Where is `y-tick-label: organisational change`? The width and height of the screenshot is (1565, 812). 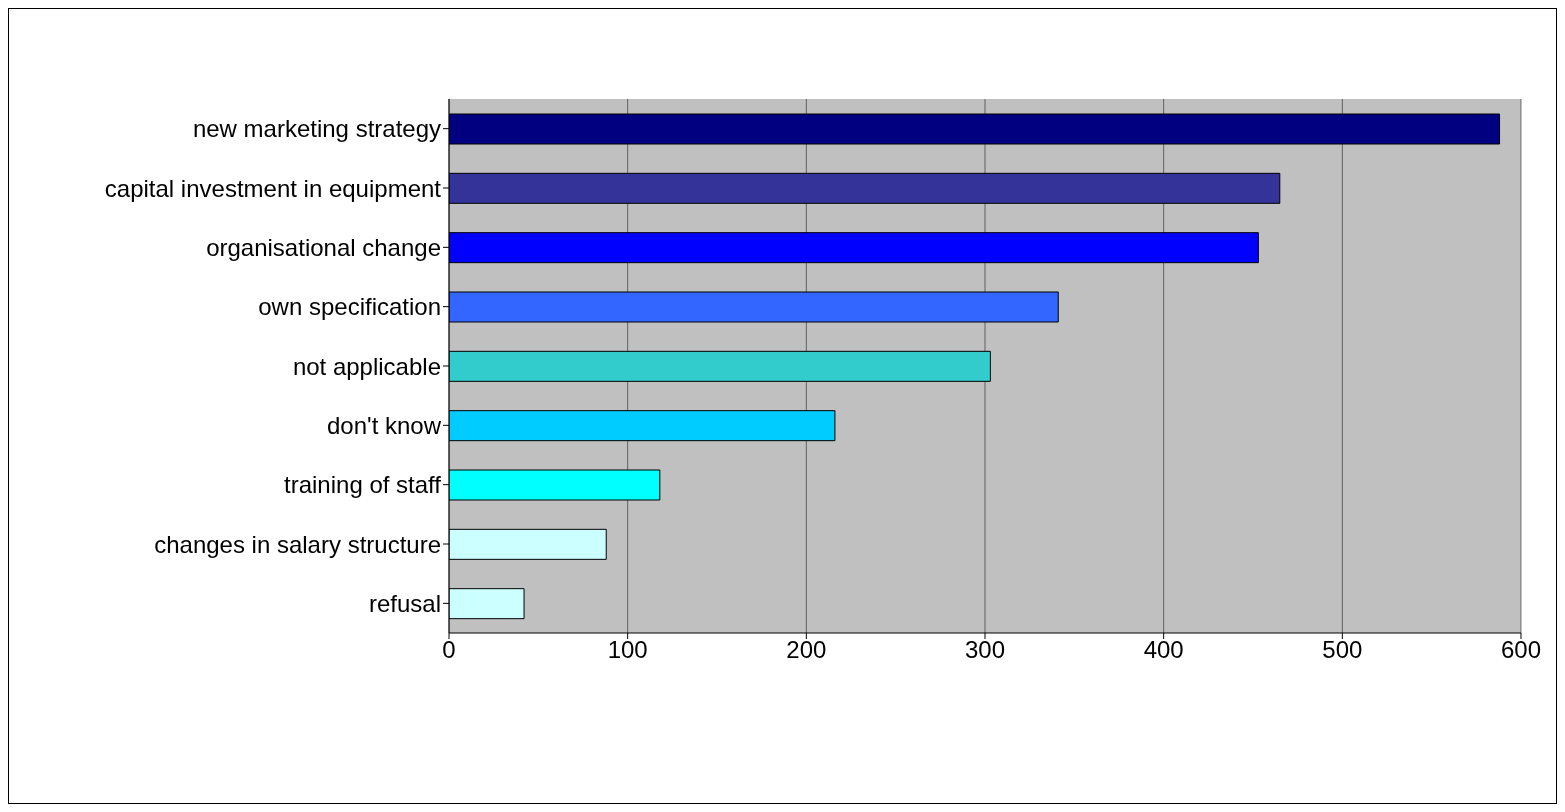
y-tick-label: organisational change is located at coordinates (323, 247).